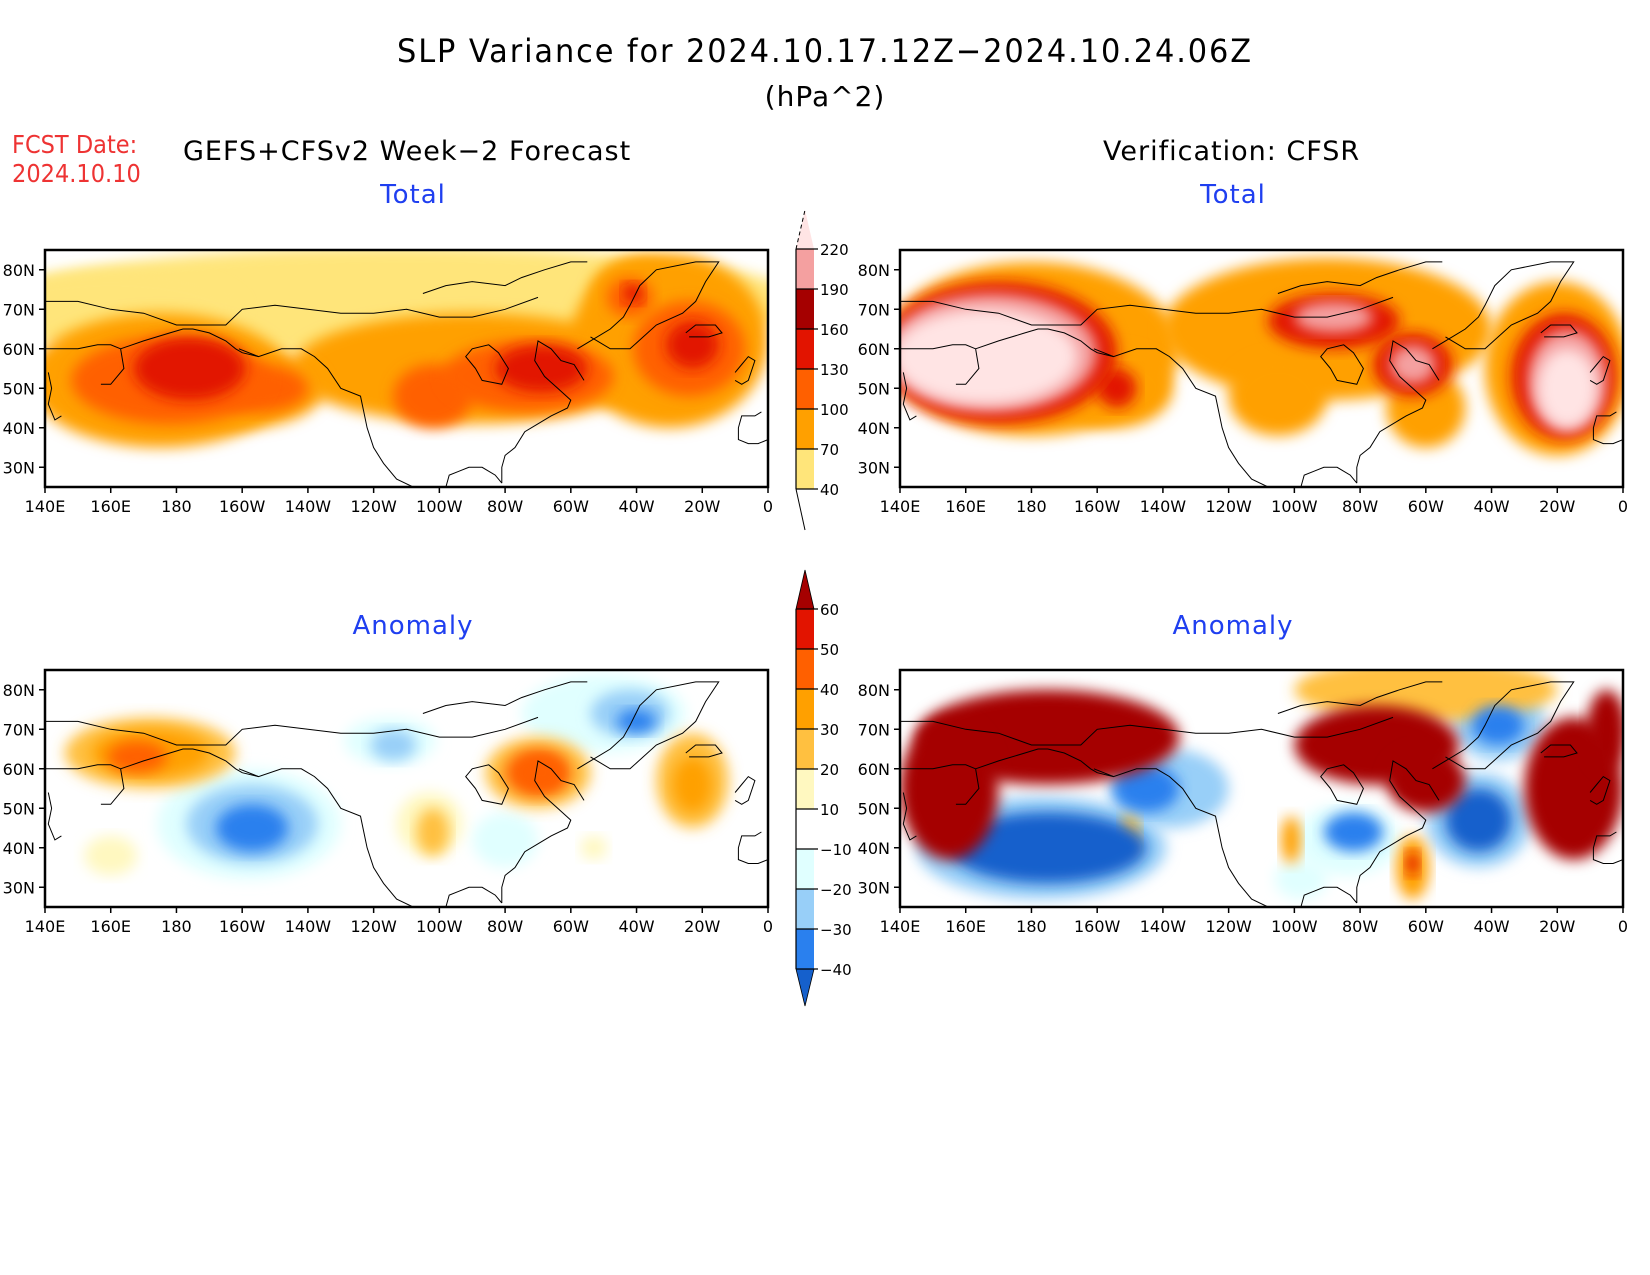 This screenshot has height=1275, width=1650. I want to click on anomaly-colorbar: 60 50 40 30 20 10 −10 −20 −30 −40, so click(823, 788).